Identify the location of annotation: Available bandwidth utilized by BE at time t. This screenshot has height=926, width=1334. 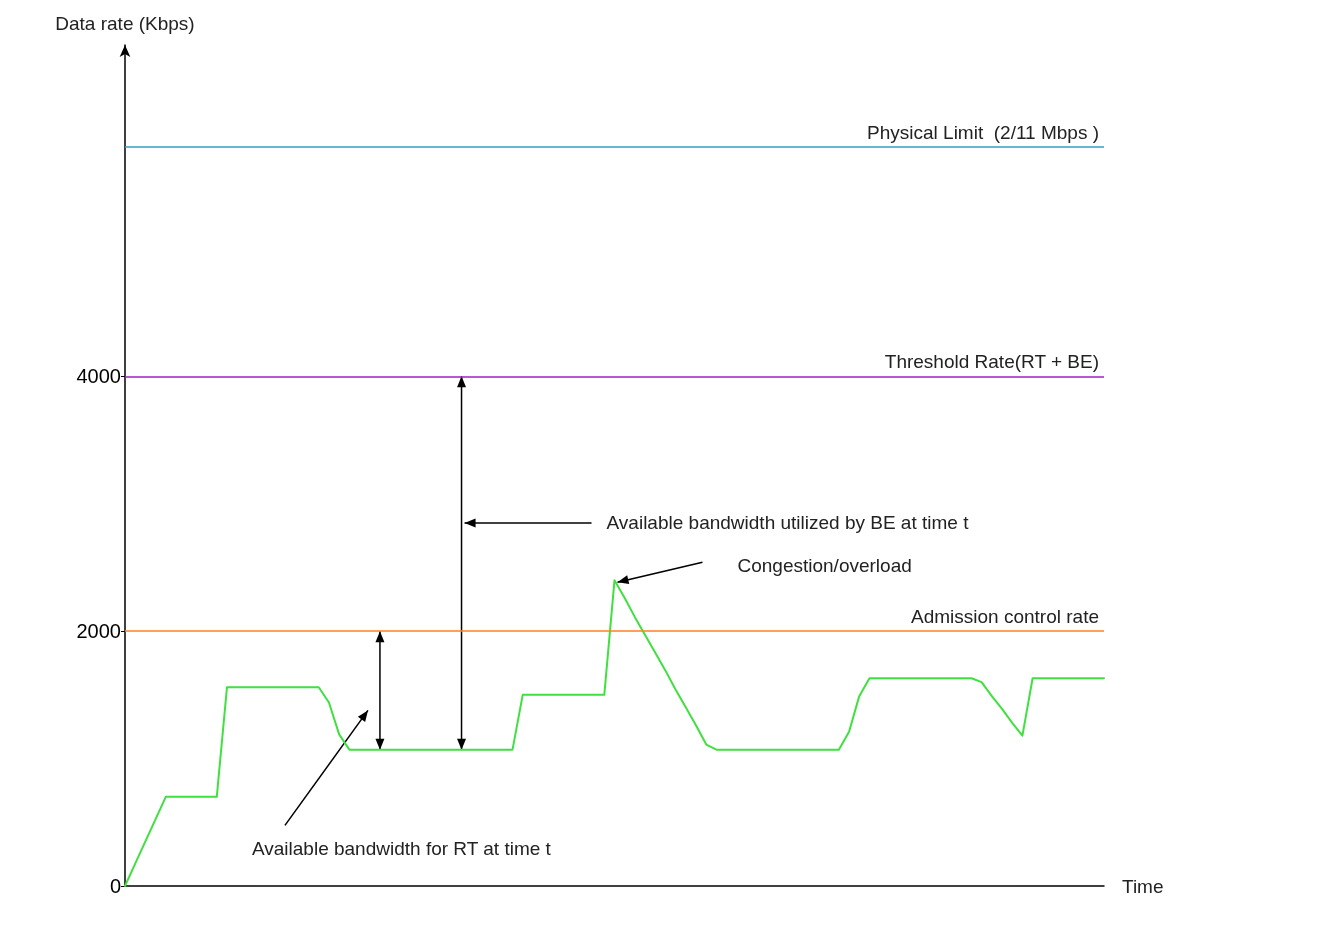
(788, 523).